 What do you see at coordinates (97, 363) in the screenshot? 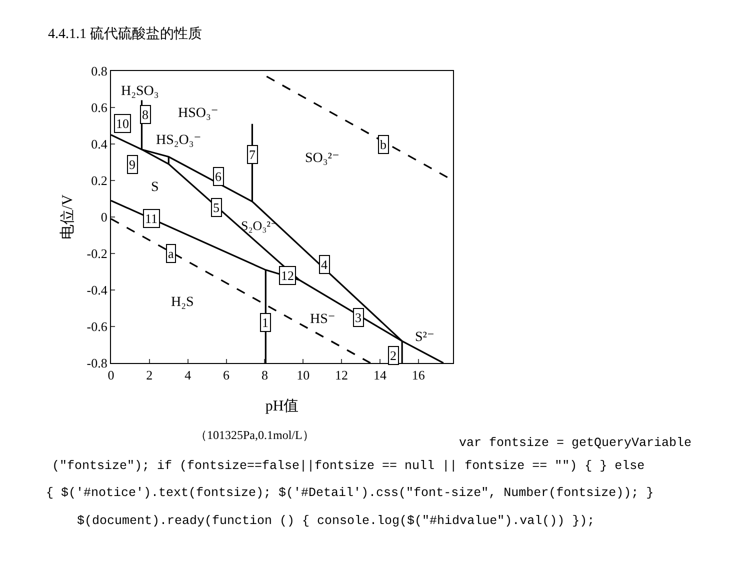
I see `y-tick-label: -0.8` at bounding box center [97, 363].